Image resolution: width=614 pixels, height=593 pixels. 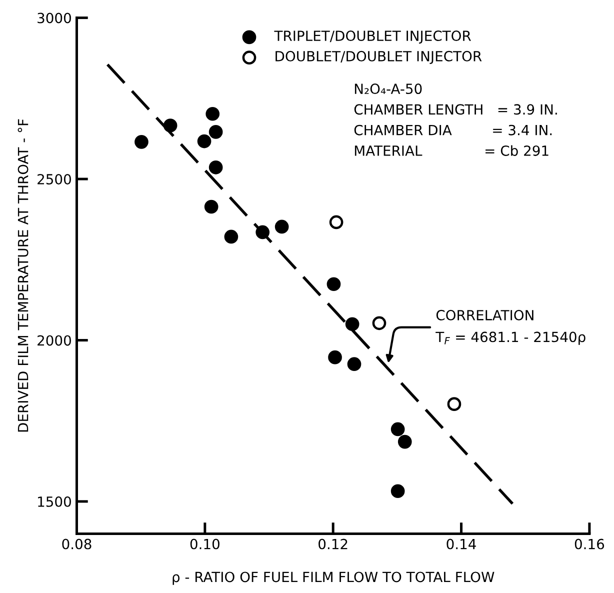 I want to click on y-tick-label: 3000, so click(x=54, y=18).